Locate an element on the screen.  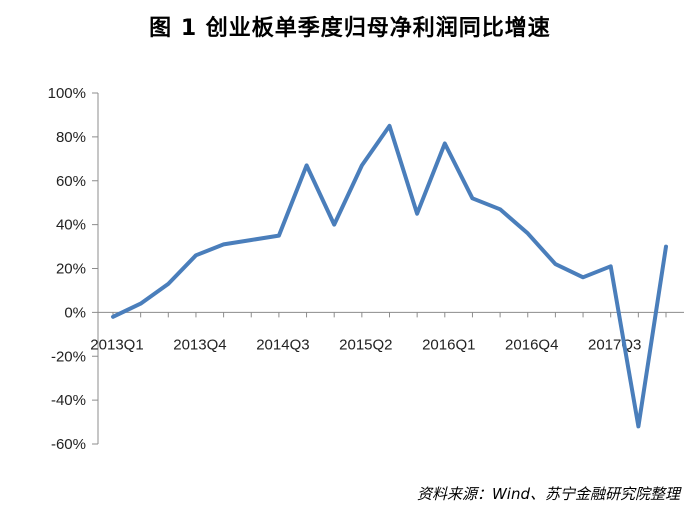
y-tick-label: 60% is located at coordinates (71, 181).